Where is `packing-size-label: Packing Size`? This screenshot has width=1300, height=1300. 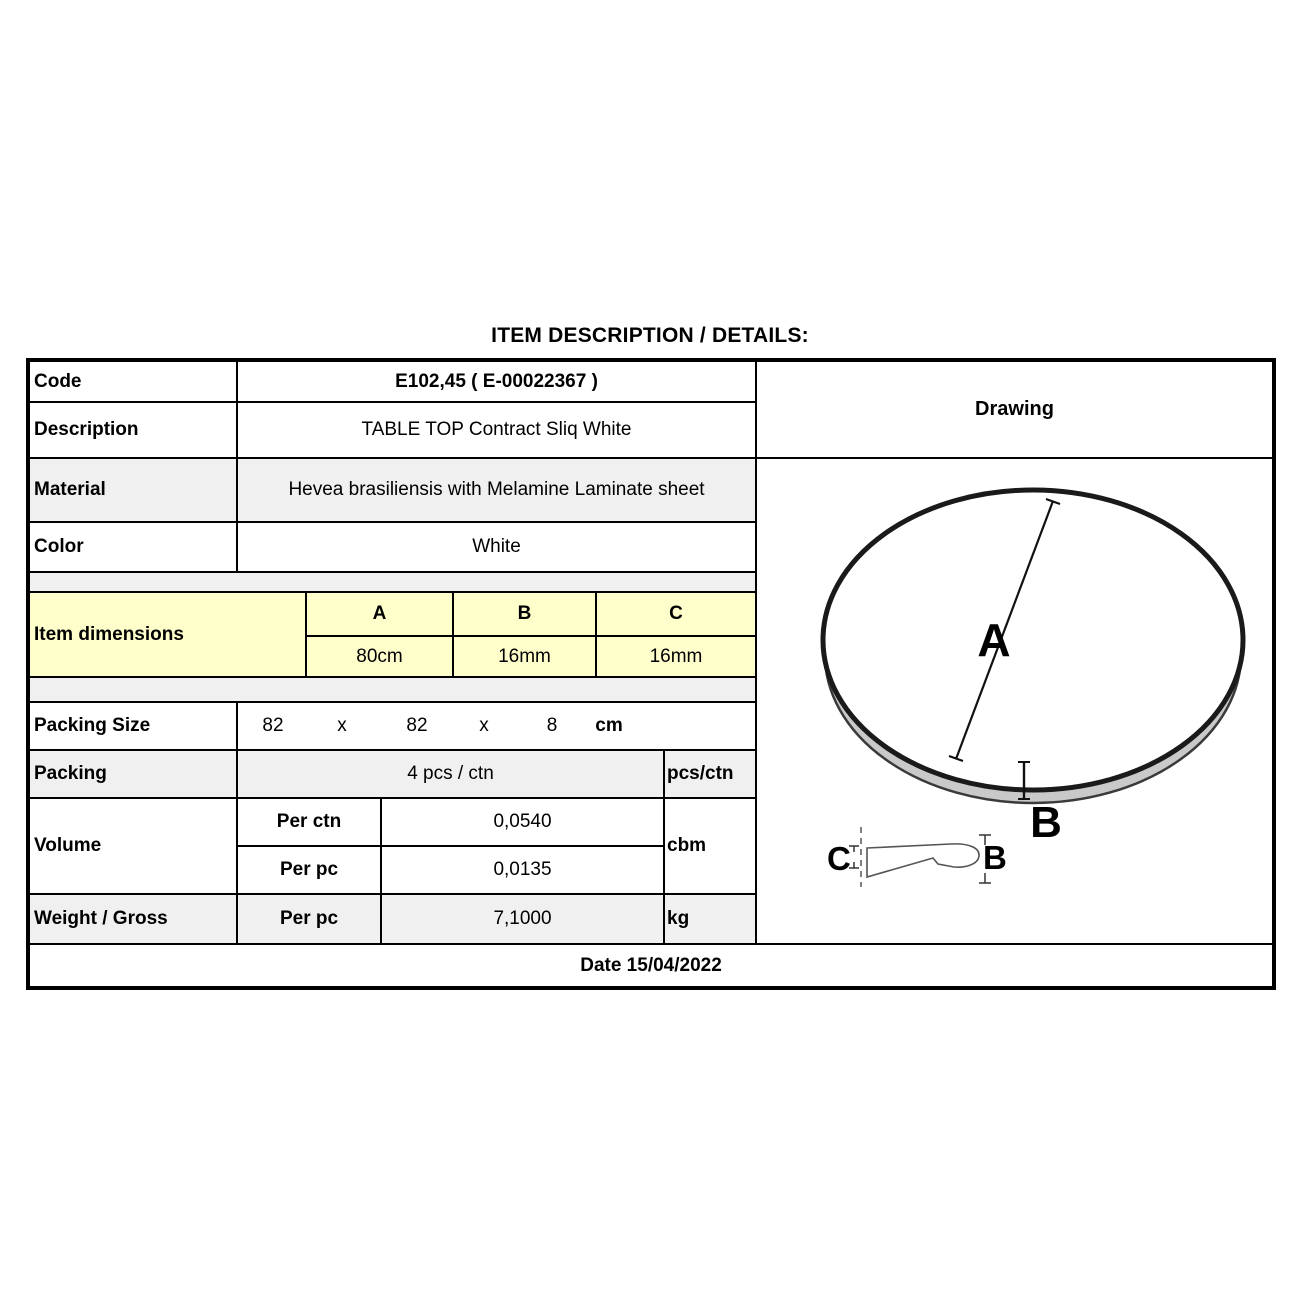
packing-size-label: Packing Size is located at coordinates (133, 726).